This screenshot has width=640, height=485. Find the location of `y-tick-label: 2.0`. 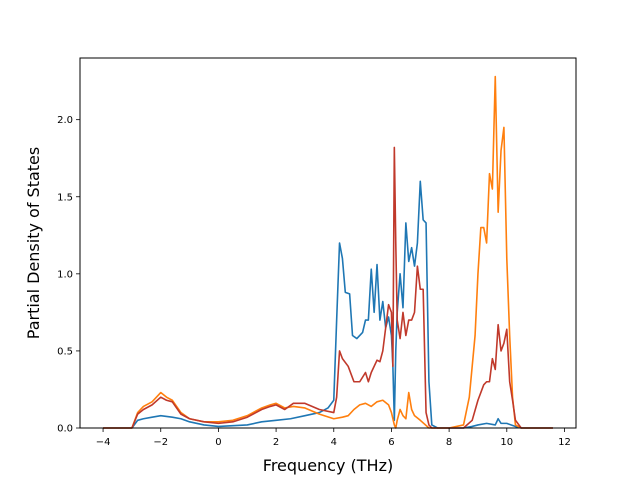

y-tick-label: 2.0 is located at coordinates (65, 120).